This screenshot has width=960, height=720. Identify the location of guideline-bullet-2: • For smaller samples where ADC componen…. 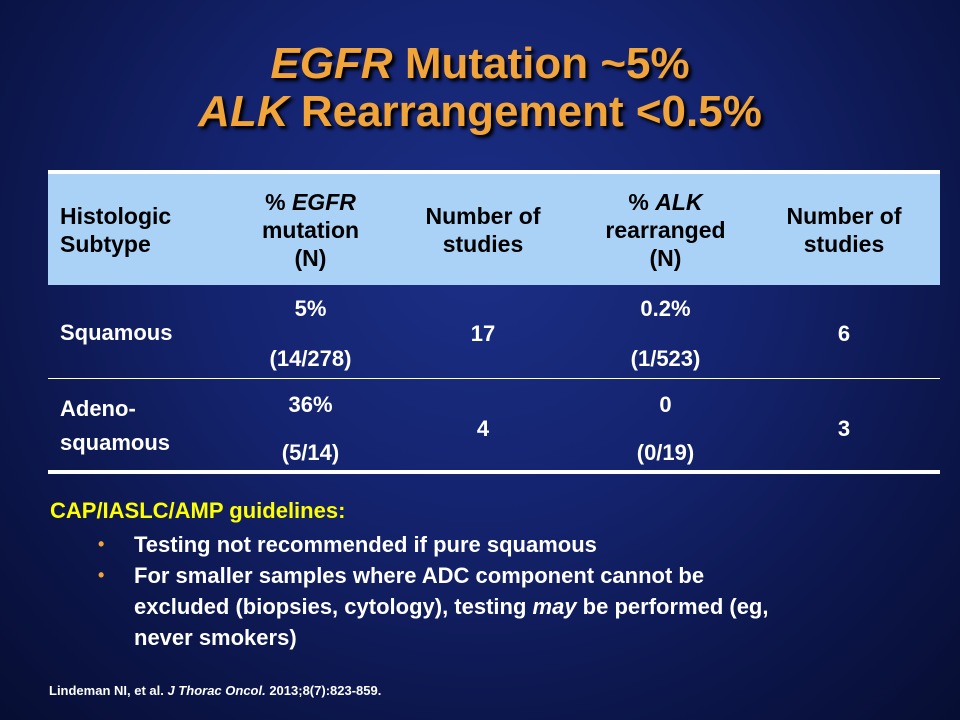
(490, 606).